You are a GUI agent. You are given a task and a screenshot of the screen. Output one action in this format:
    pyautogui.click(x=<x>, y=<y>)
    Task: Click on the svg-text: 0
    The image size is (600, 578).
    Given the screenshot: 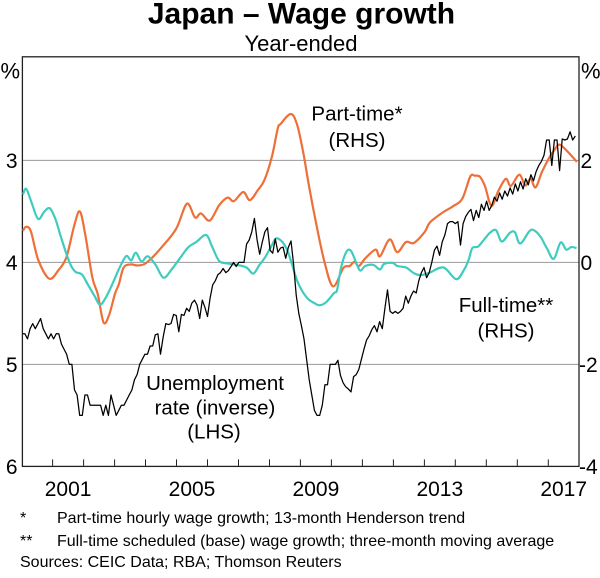 What is the action you would take?
    pyautogui.click(x=587, y=263)
    